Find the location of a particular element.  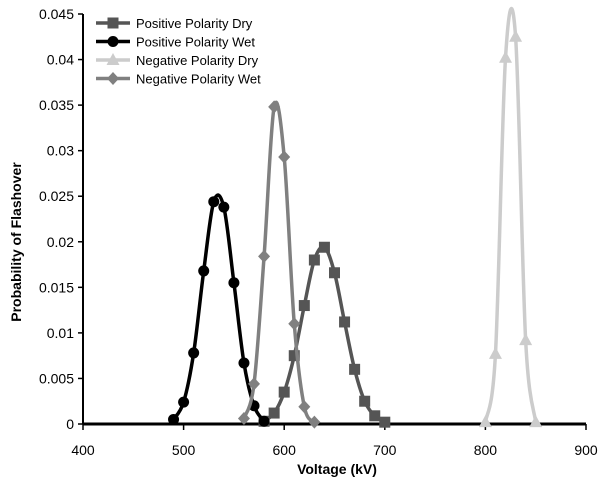

x-tick-label: 800 is located at coordinates (486, 450).